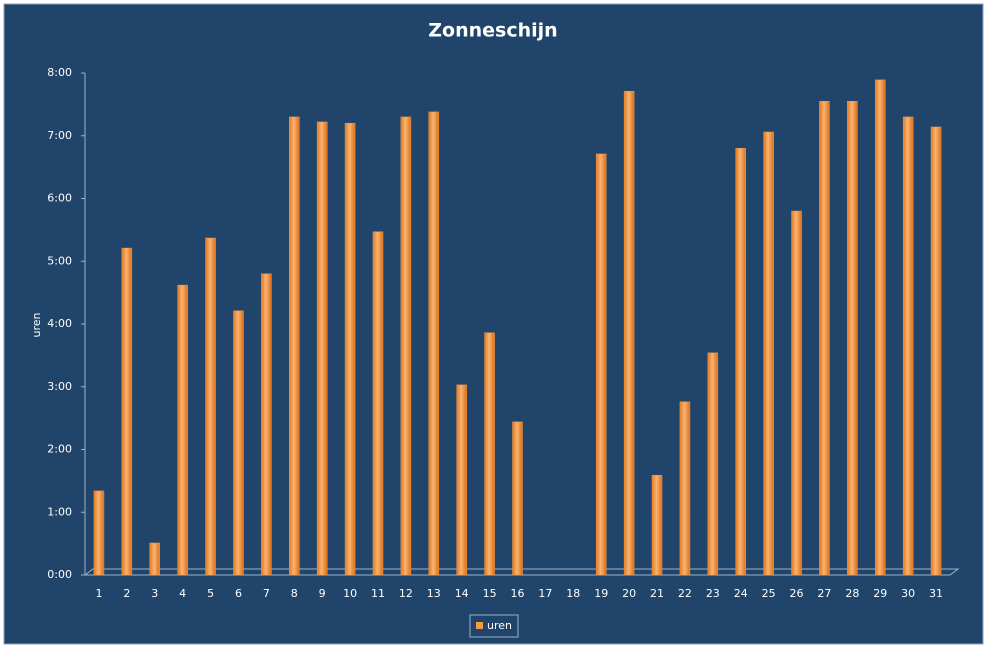 The image size is (987, 648). What do you see at coordinates (59, 260) in the screenshot?
I see `y-tick-label: 5:00` at bounding box center [59, 260].